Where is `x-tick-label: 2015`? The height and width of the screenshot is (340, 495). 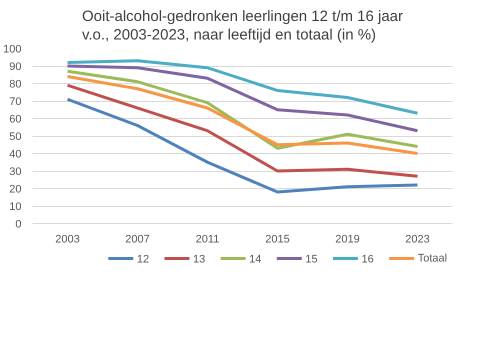 x-tick-label: 2015 is located at coordinates (277, 240).